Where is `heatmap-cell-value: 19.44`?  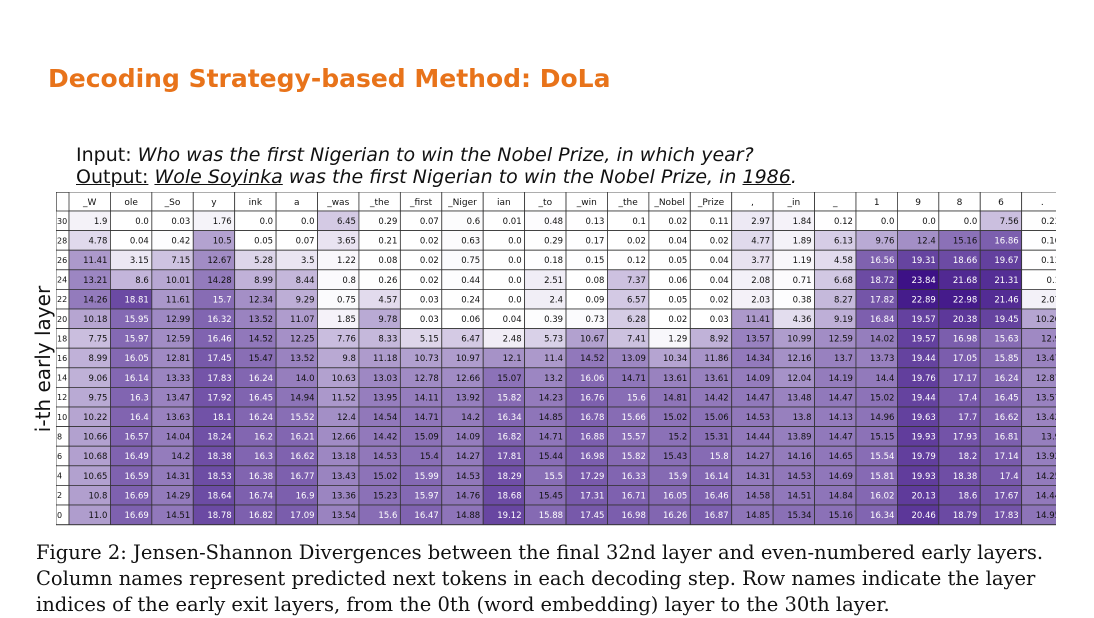
heatmap-cell-value: 19.44 is located at coordinates (923, 398).